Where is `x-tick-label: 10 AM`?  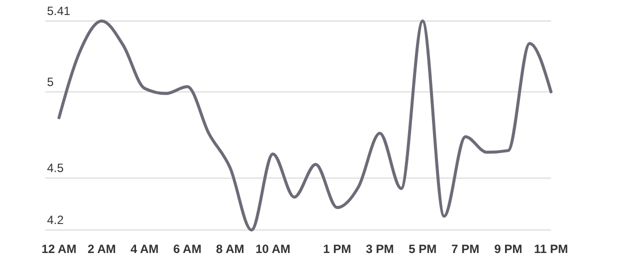 x-tick-label: 10 AM is located at coordinates (272, 249).